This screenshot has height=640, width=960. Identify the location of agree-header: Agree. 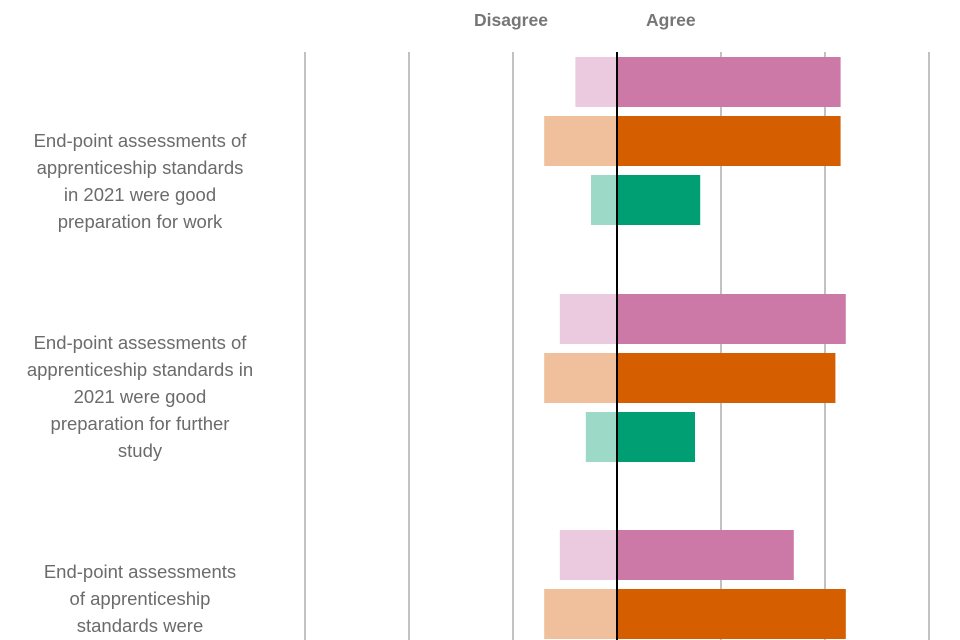
(671, 20).